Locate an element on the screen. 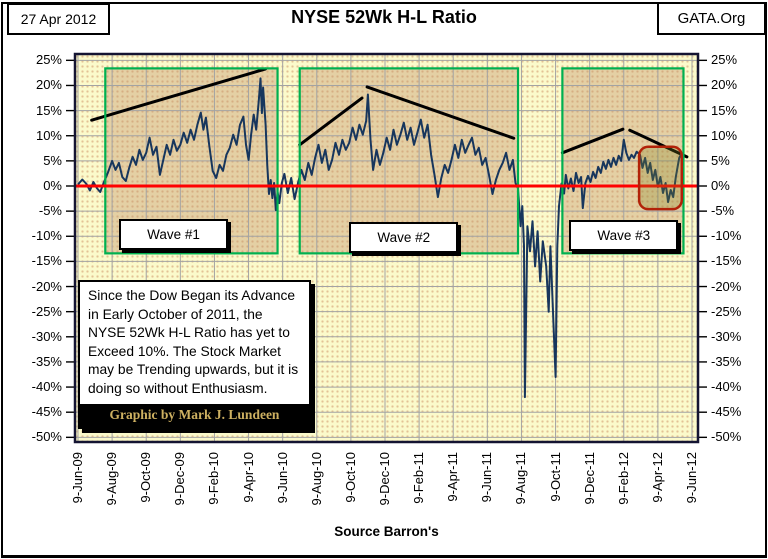  y-axis-label-left: -25% is located at coordinates (46, 311).